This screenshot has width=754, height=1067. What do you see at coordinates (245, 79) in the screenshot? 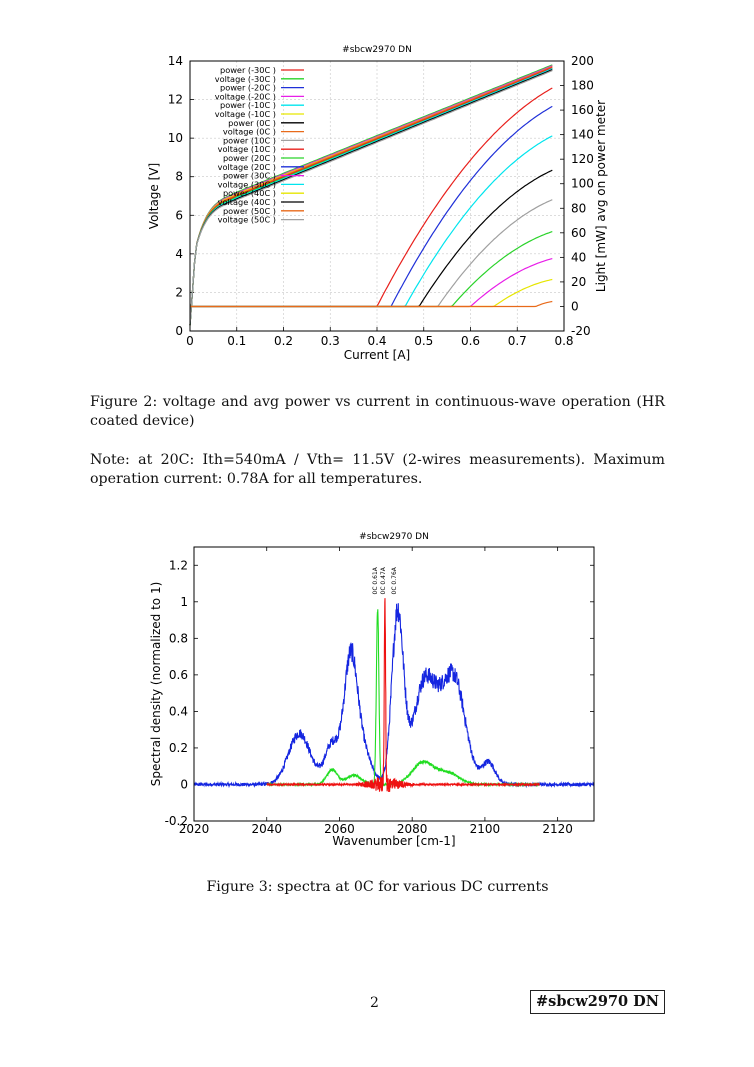
I see `legend-label: voltage (-30C )` at bounding box center [245, 79].